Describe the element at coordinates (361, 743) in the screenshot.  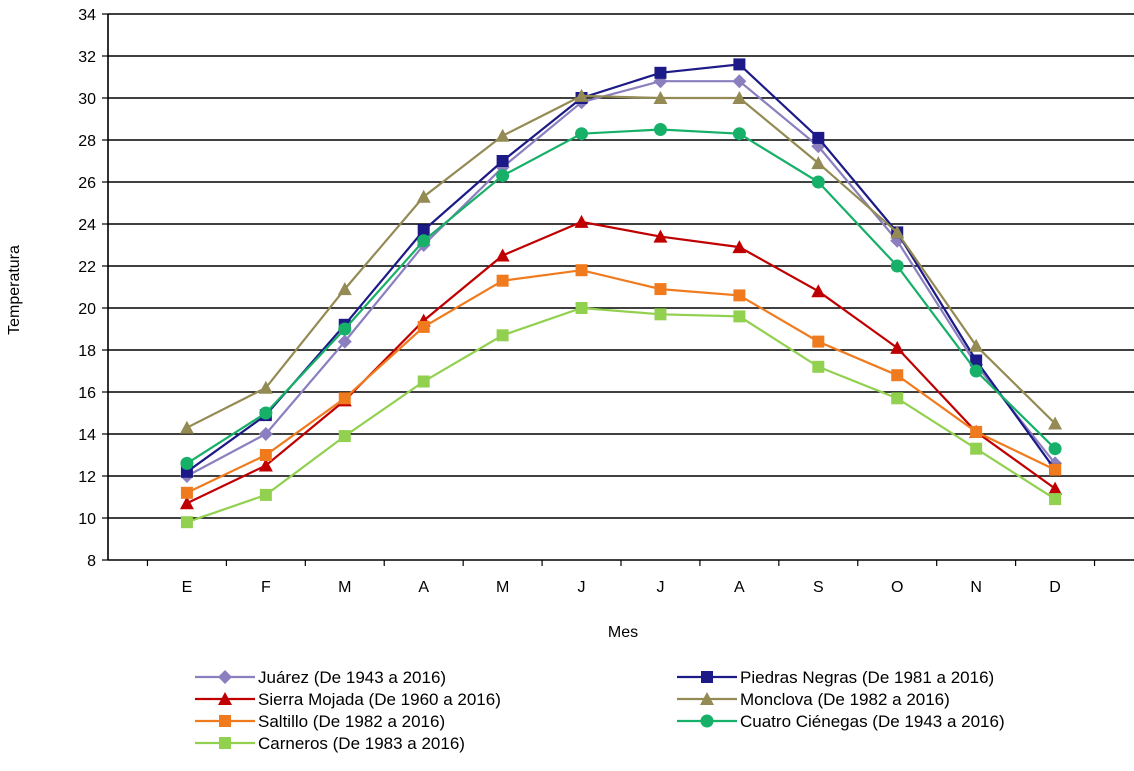
I see `legend-label: Carneros (De 1983 a 2016)` at that location.